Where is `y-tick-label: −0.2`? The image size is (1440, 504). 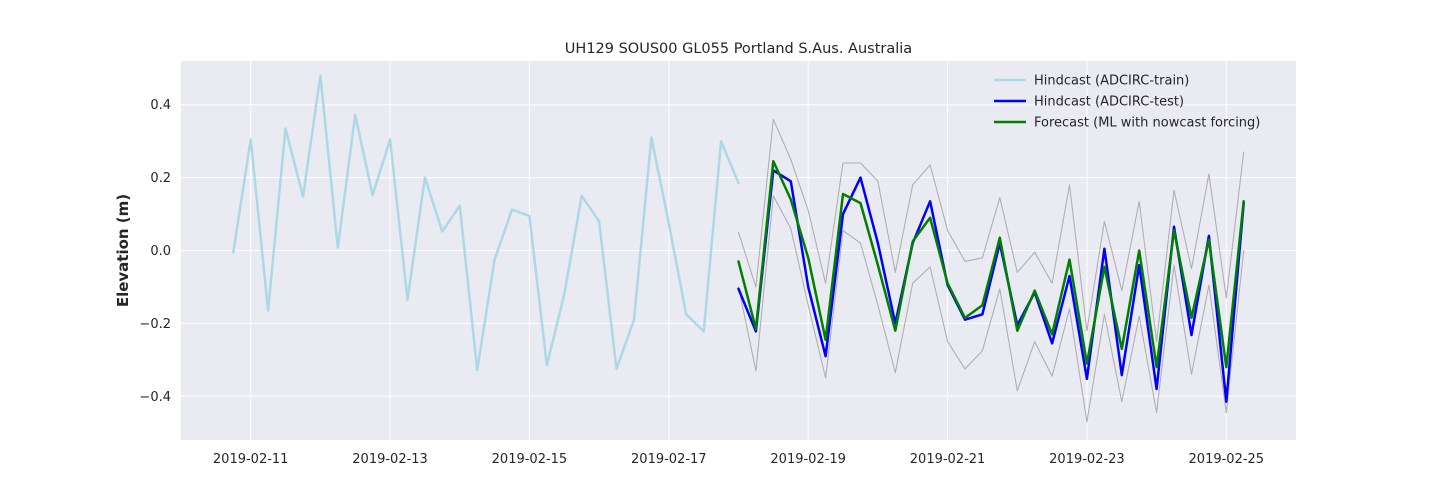
y-tick-label: −0.2 is located at coordinates (155, 324).